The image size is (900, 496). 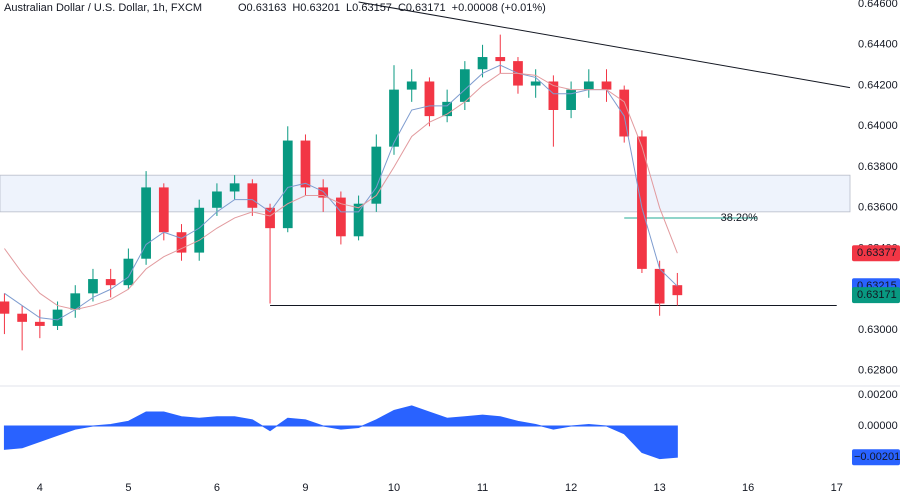 I want to click on osc-value-label: −0.00201, so click(x=877, y=457).